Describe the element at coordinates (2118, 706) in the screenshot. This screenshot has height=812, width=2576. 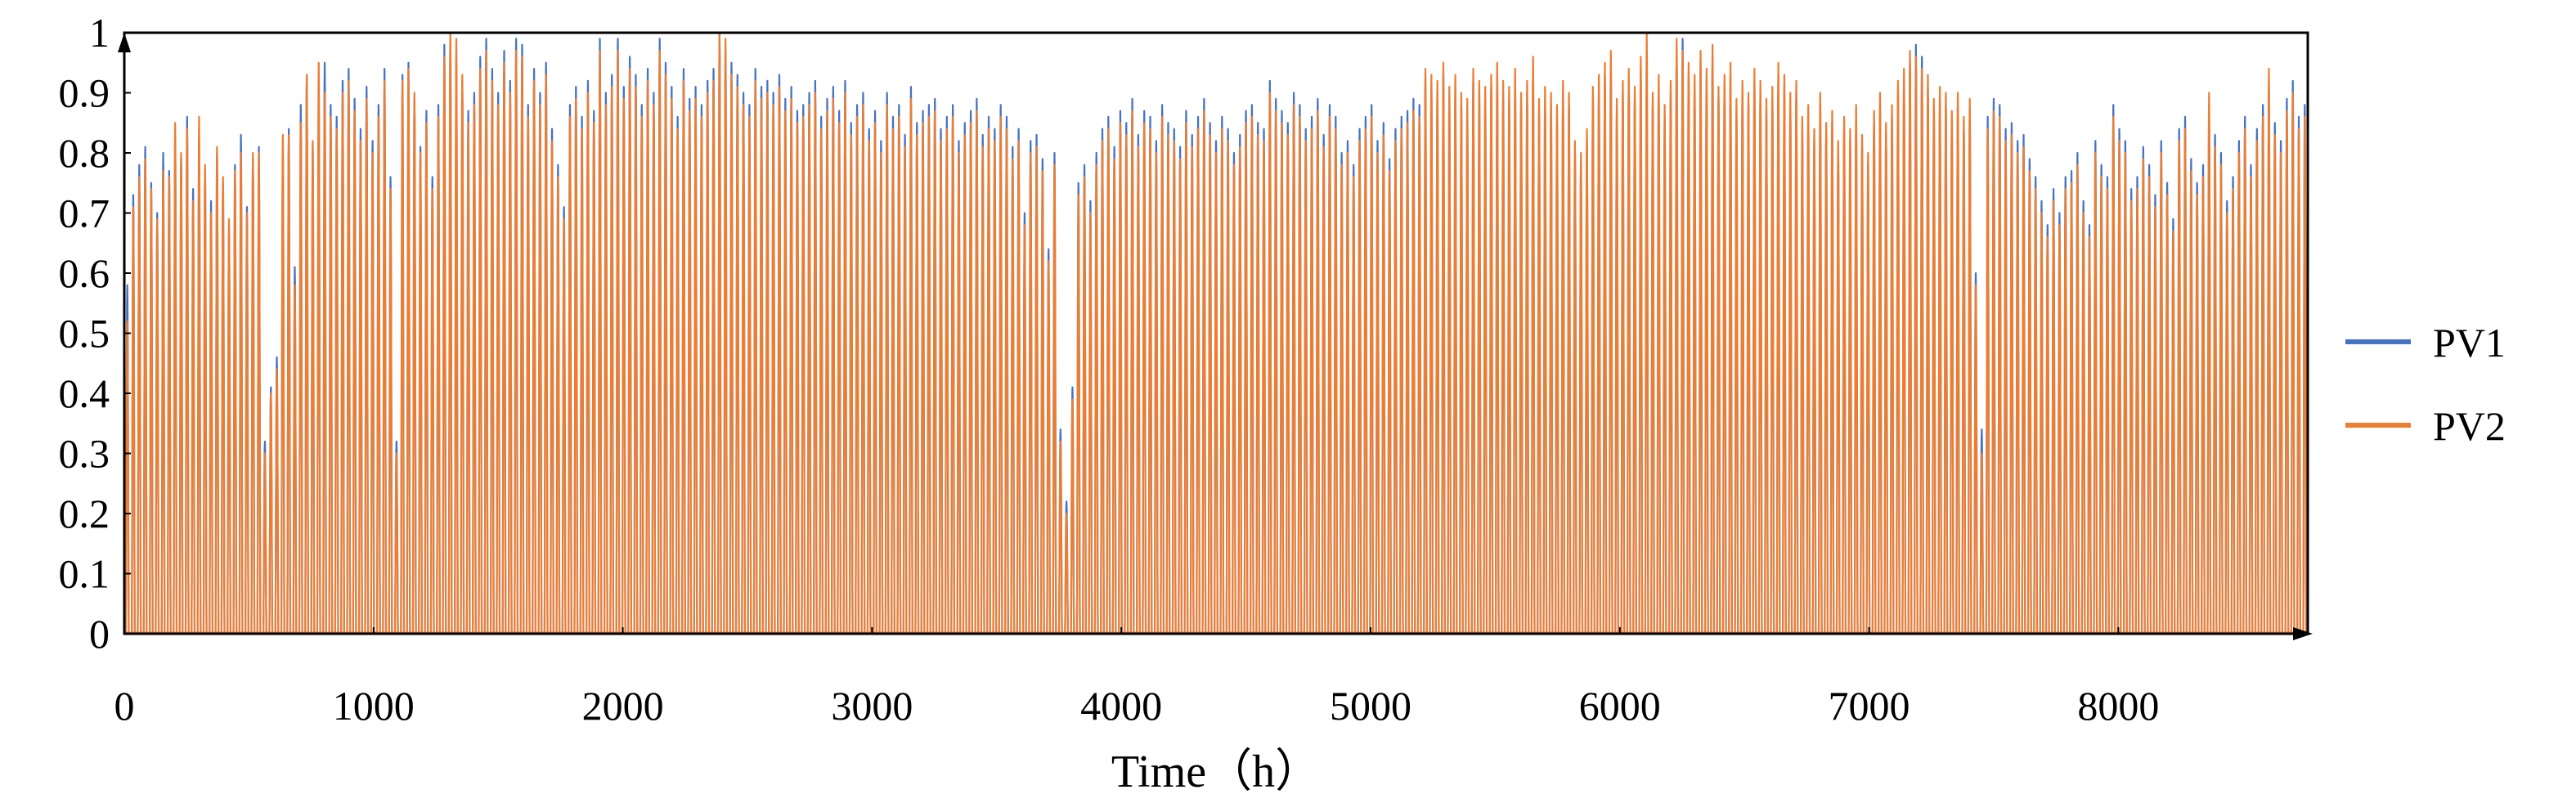
I see `x-tick-label: 8000` at that location.